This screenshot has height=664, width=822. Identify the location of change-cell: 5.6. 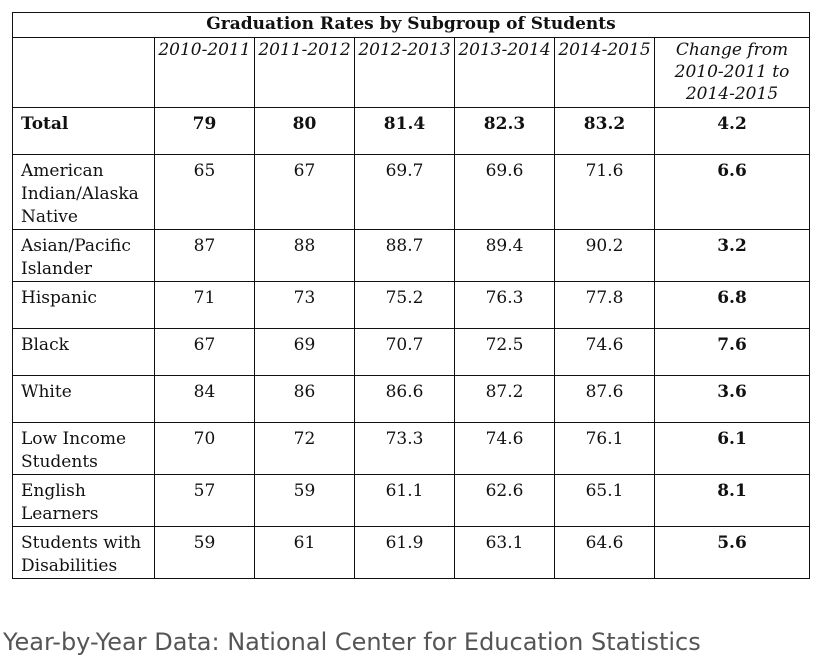
(732, 552).